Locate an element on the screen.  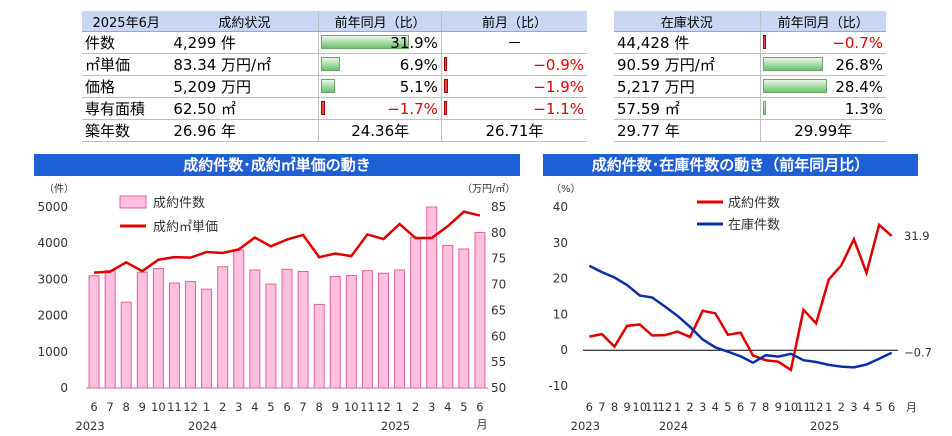
row-value: 62.50 ㎡ is located at coordinates (244, 108).